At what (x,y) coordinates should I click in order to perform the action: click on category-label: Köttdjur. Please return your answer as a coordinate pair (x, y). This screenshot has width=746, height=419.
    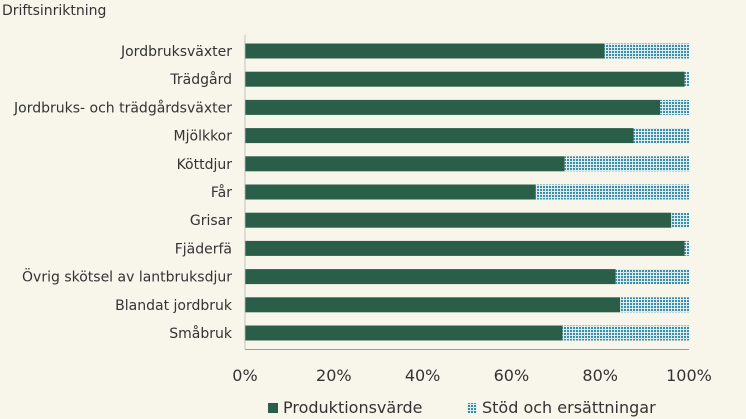
    Looking at the image, I should click on (205, 165).